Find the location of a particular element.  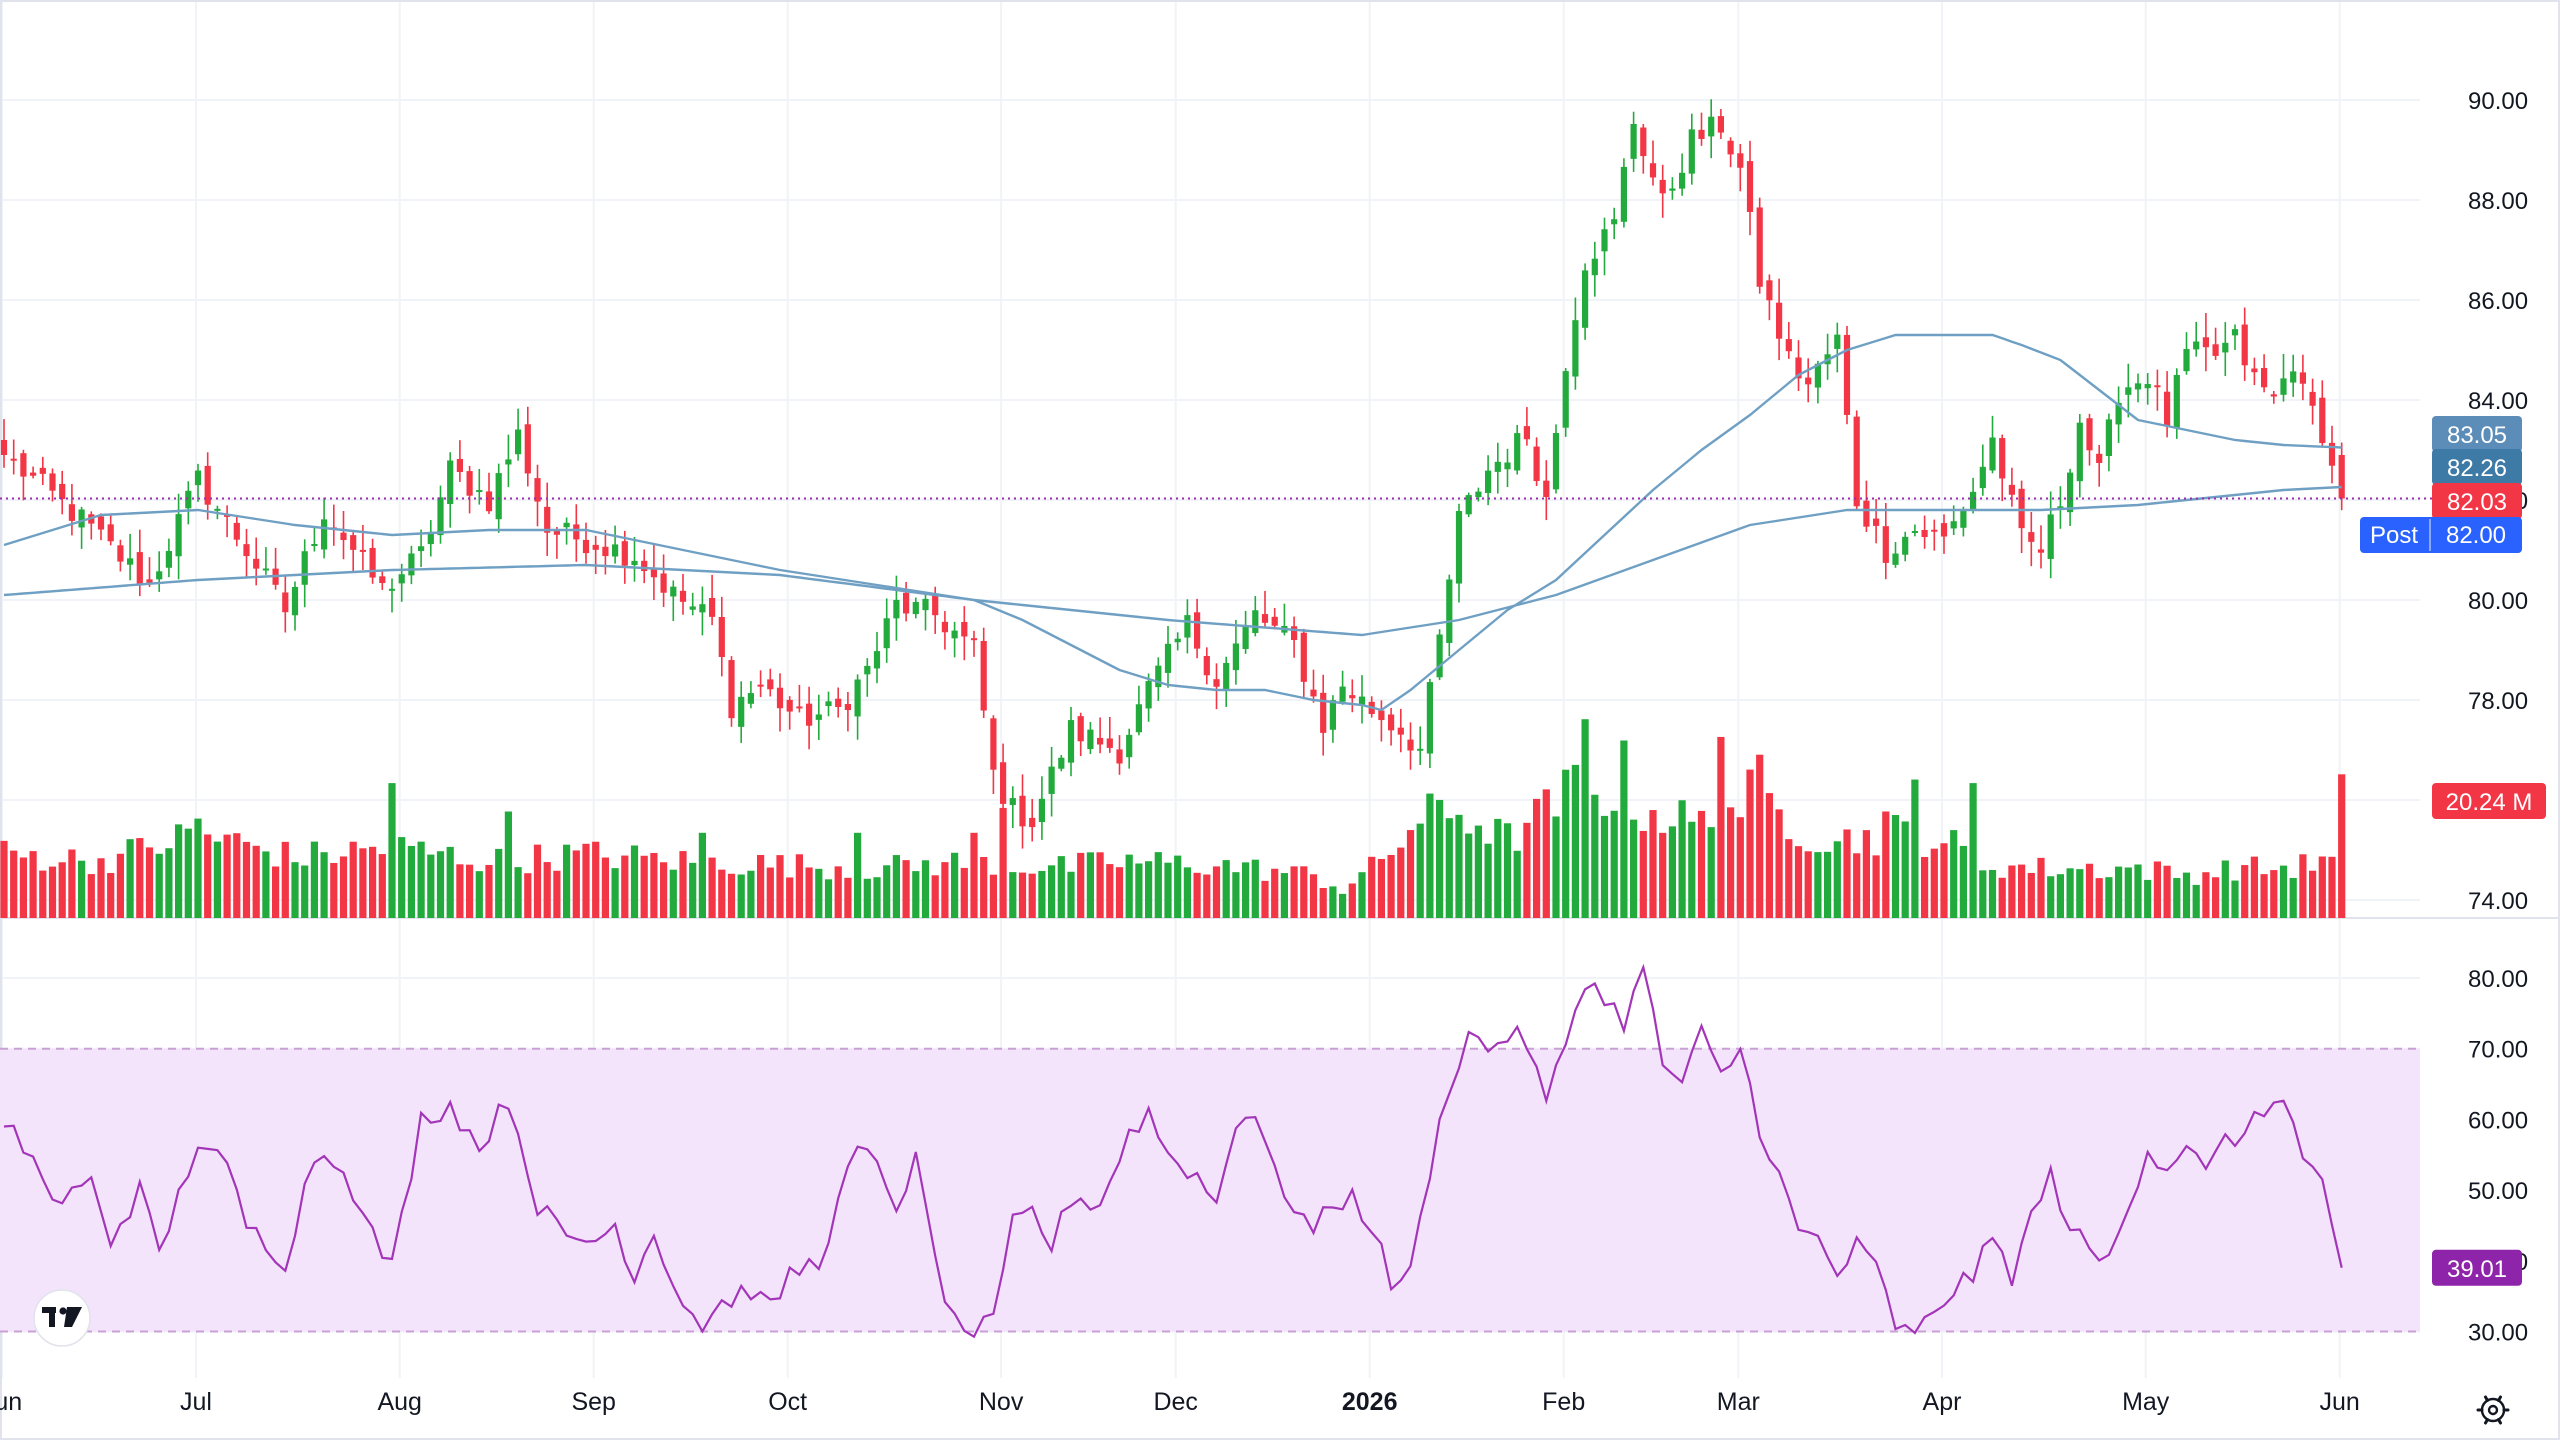

time-tick-label: Mar is located at coordinates (1738, 1402).